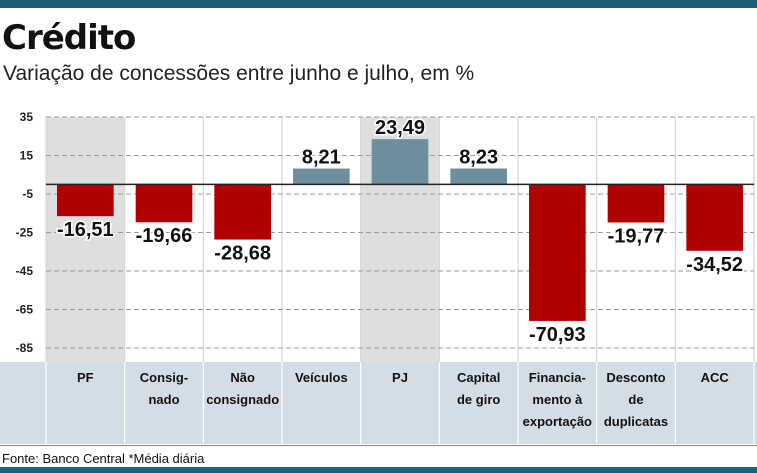  Describe the element at coordinates (478, 377) in the screenshot. I see `category-label: Capital` at that location.